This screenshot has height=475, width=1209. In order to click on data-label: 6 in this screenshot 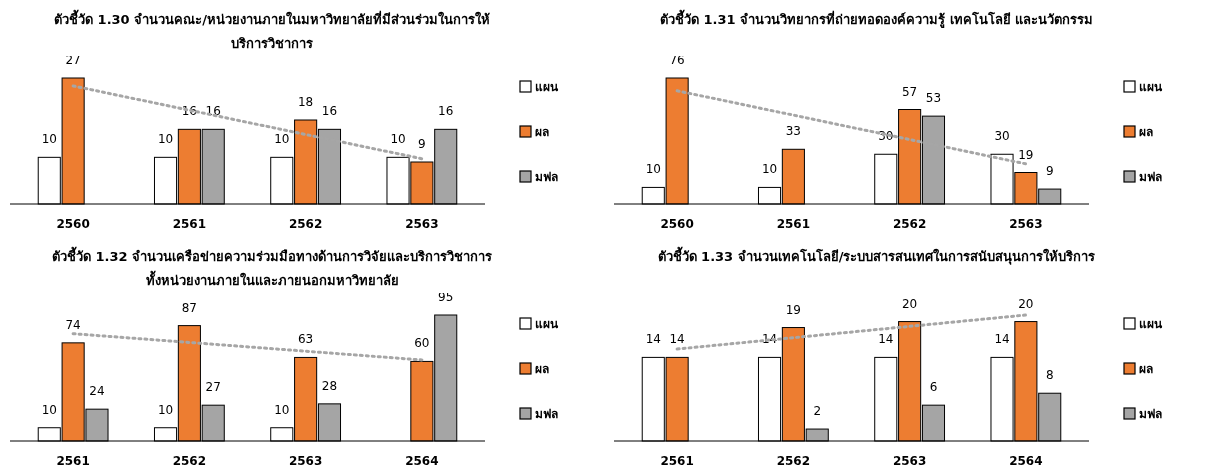, I will do `click(933, 387)`.